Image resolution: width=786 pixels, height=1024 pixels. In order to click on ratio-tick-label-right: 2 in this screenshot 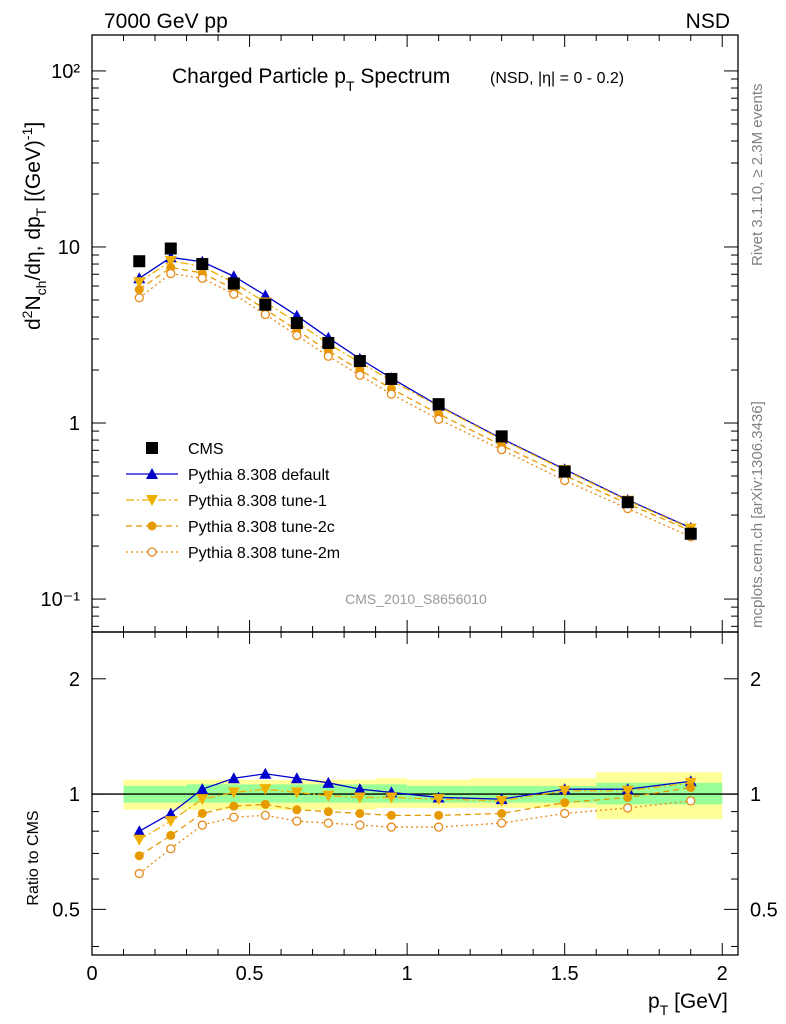, I will do `click(755, 680)`.